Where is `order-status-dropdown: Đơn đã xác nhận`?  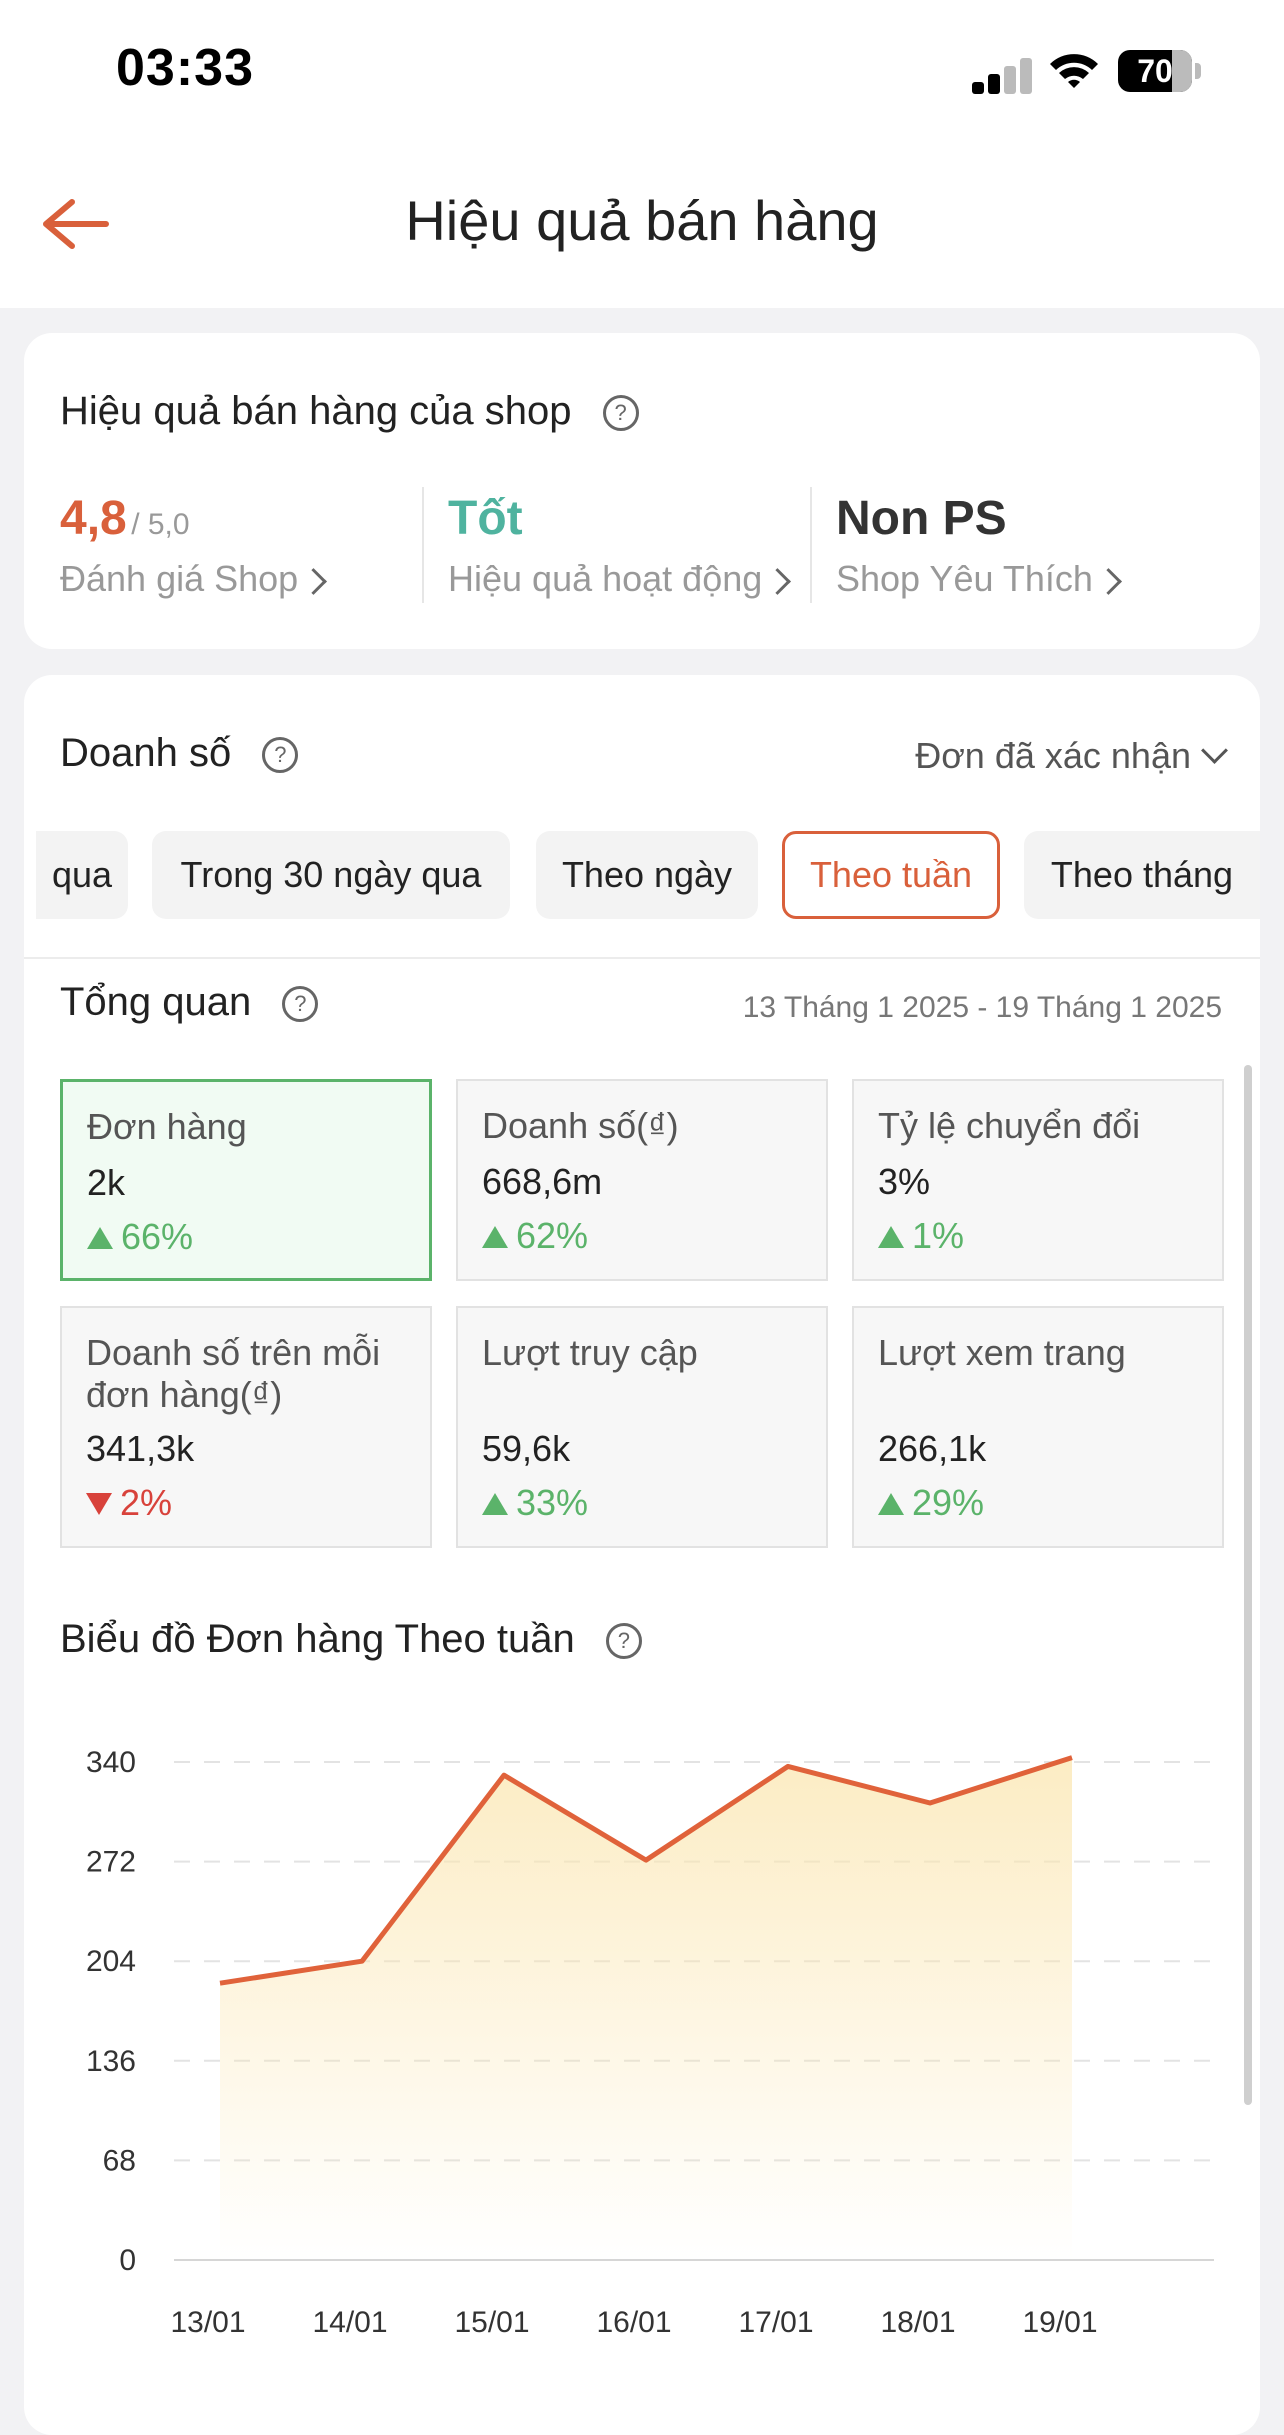
order-status-dropdown: Đơn đã xác nhận is located at coordinates (1071, 756).